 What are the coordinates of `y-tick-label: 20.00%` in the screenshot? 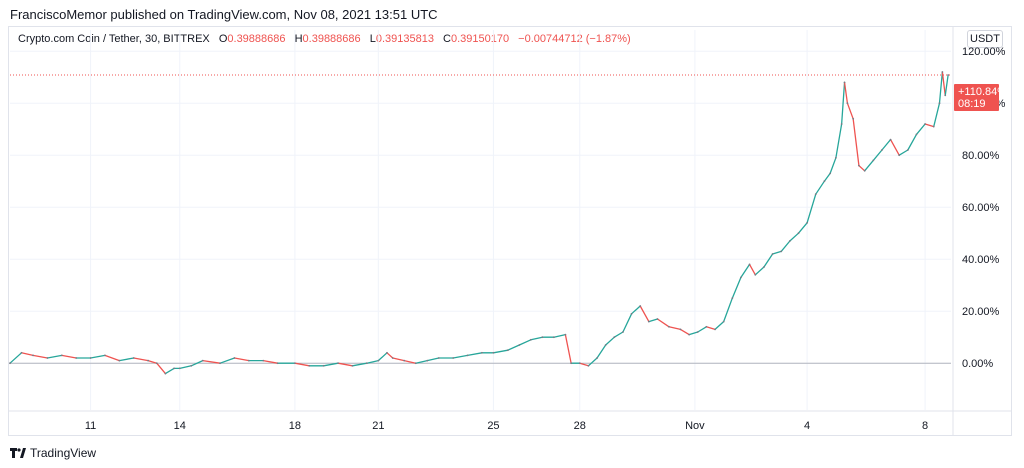 It's located at (981, 312).